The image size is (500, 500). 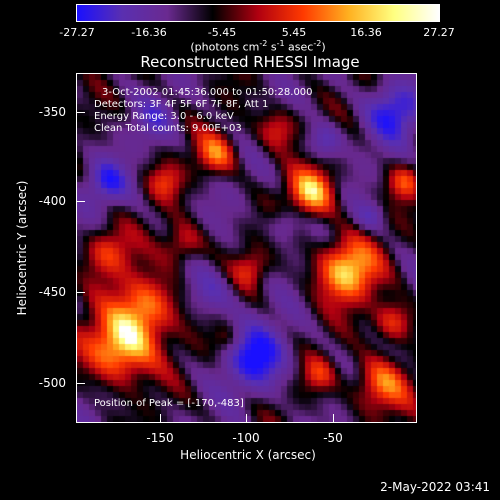 What do you see at coordinates (333, 438) in the screenshot?
I see `x-tick-label: -50` at bounding box center [333, 438].